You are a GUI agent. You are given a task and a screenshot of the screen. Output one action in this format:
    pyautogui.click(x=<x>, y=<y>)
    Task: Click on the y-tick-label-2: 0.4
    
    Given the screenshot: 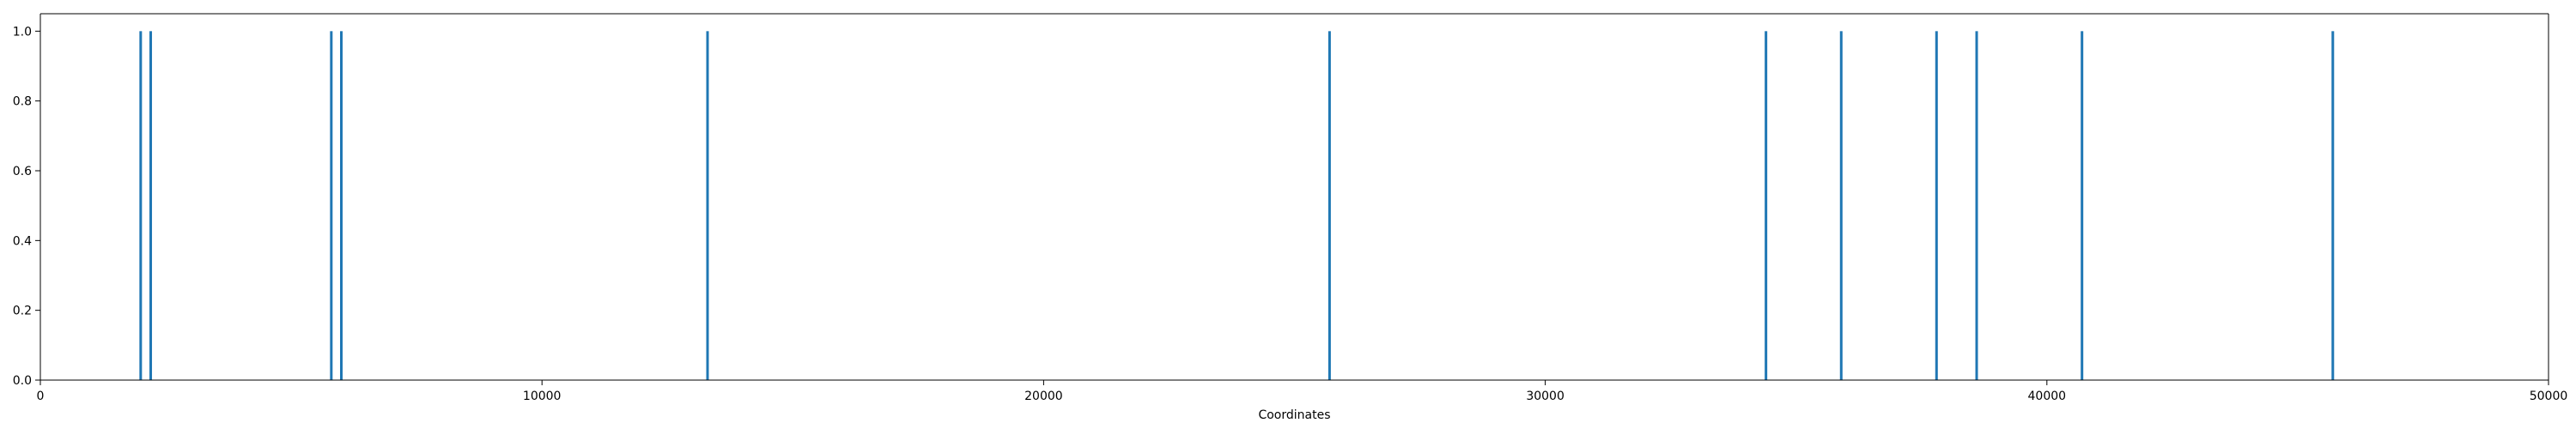 What is the action you would take?
    pyautogui.click(x=23, y=241)
    